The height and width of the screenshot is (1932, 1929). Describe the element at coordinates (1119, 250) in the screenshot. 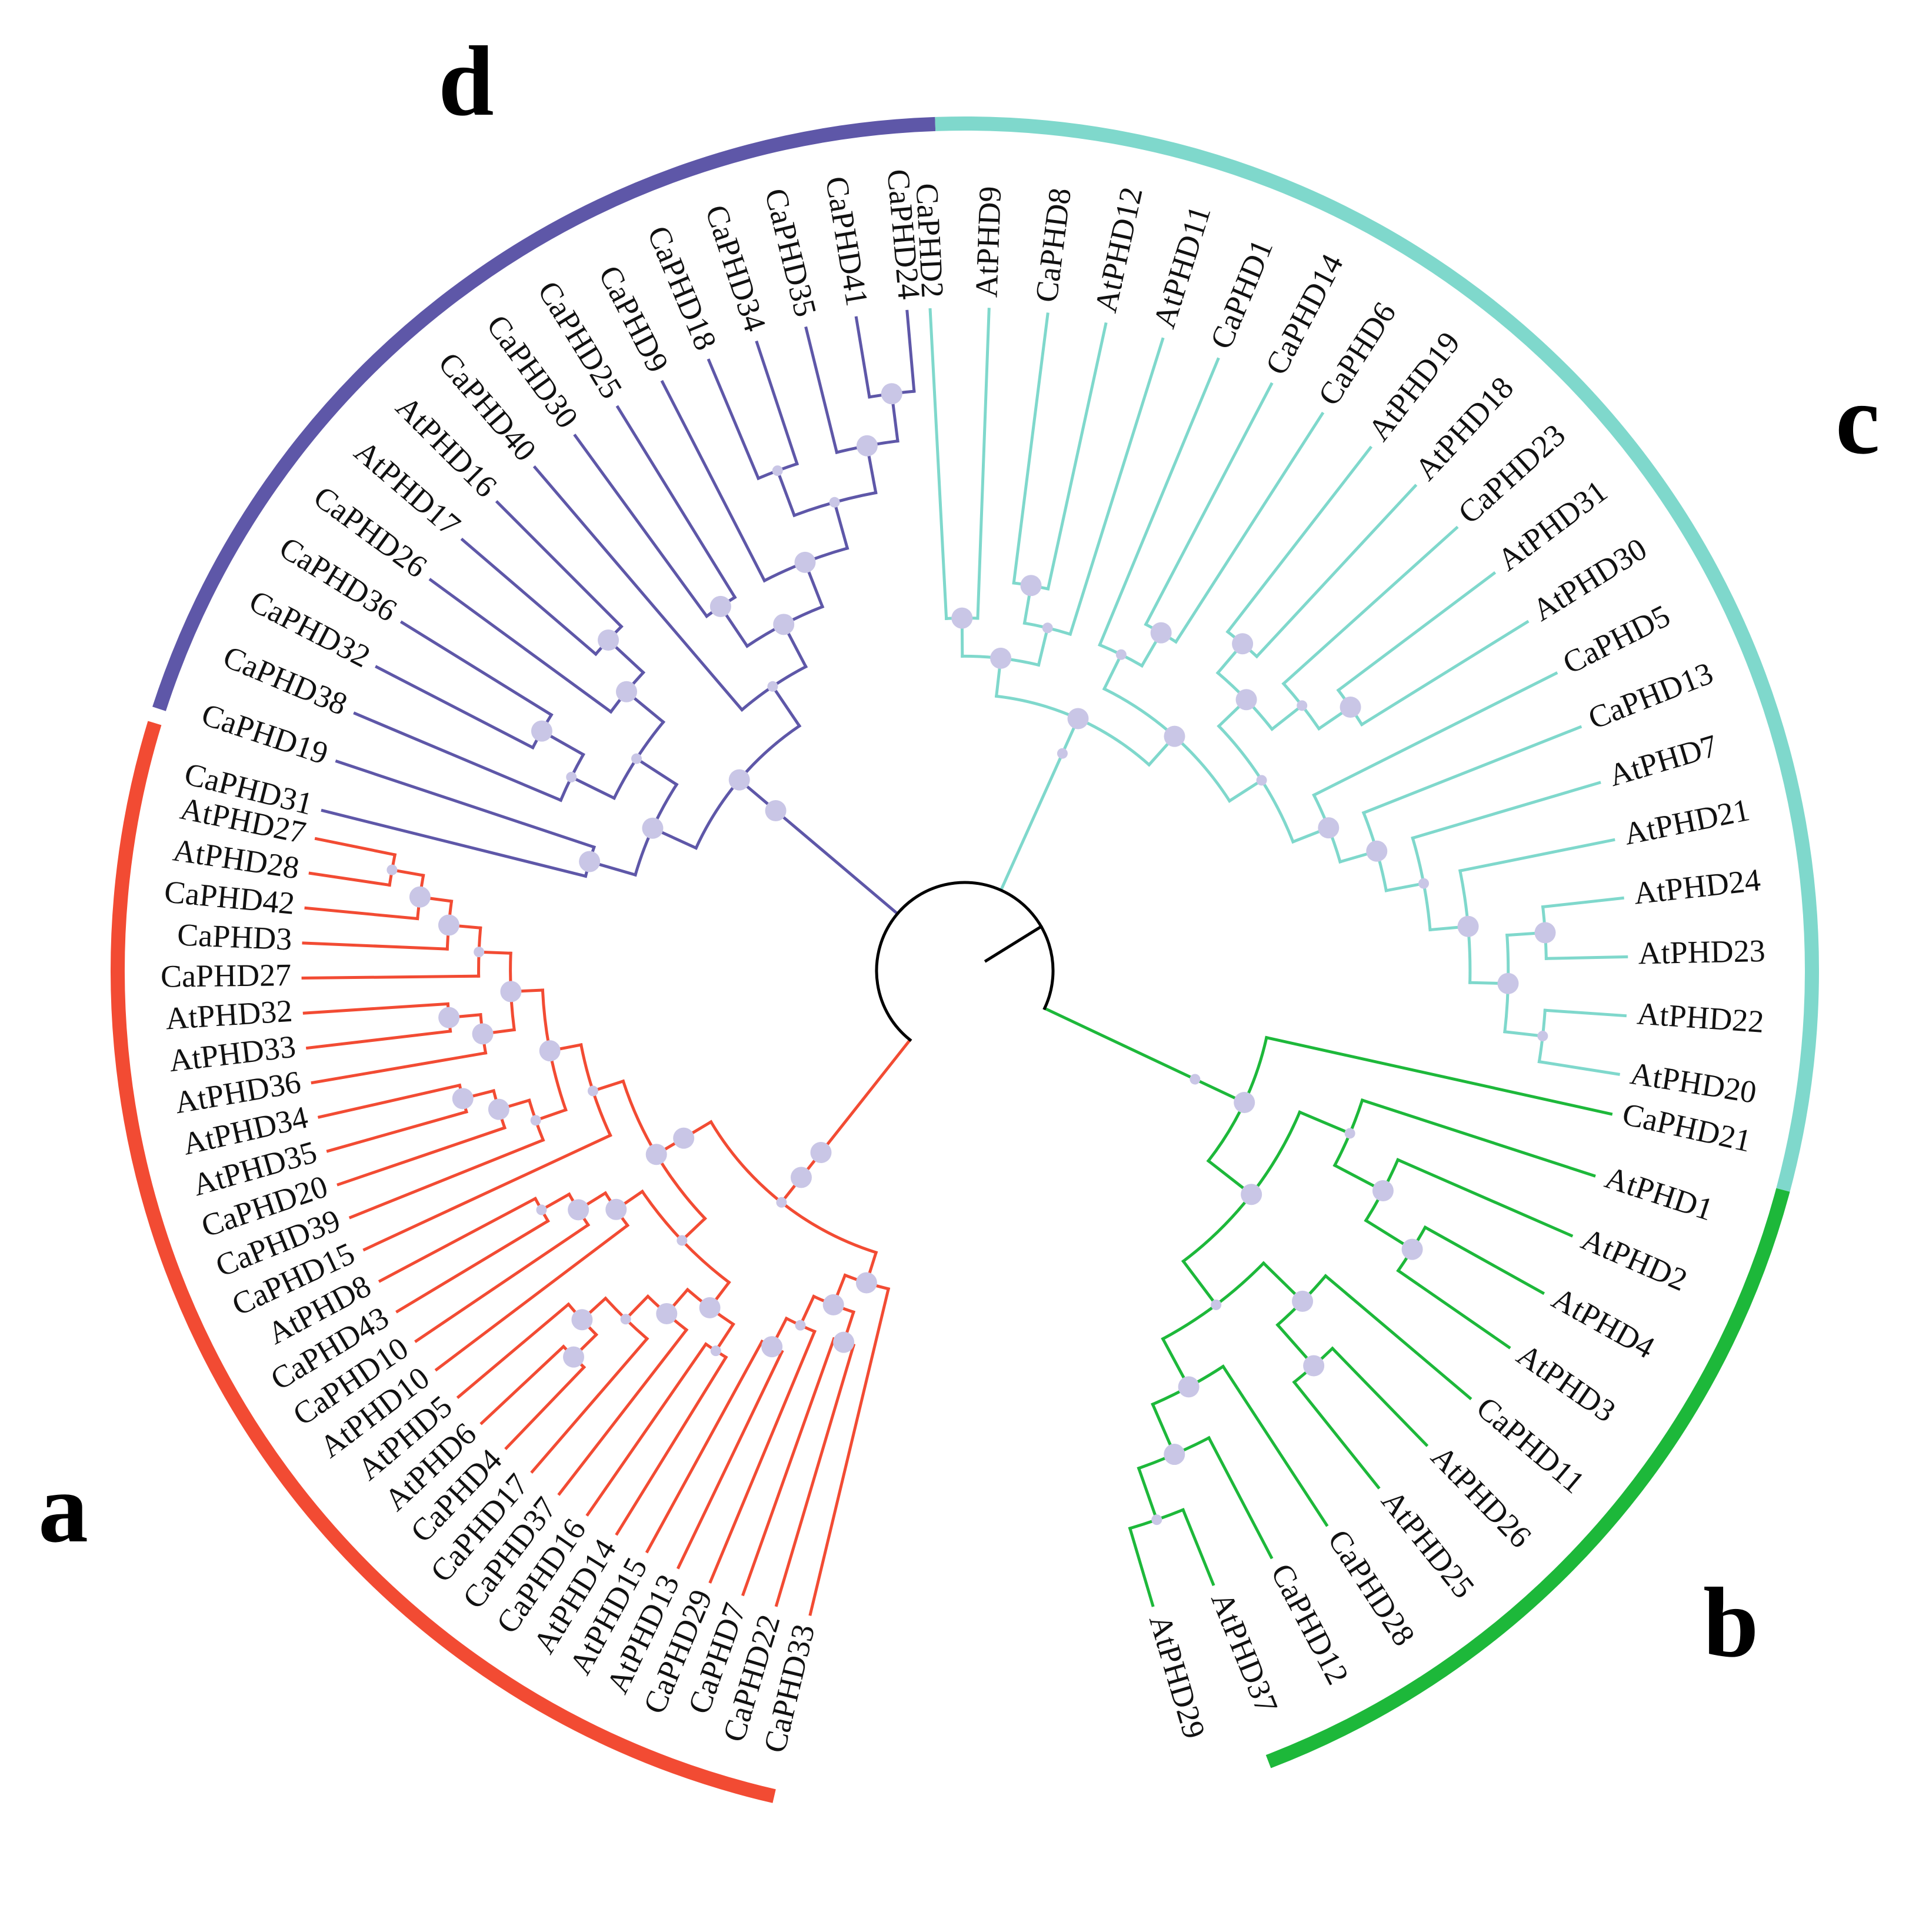

I see `leaf-label: AtPHD12` at that location.